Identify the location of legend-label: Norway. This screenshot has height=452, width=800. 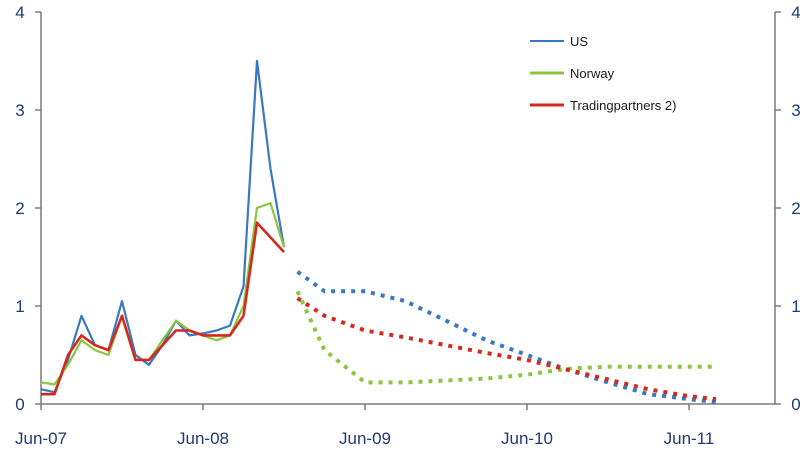
(592, 73).